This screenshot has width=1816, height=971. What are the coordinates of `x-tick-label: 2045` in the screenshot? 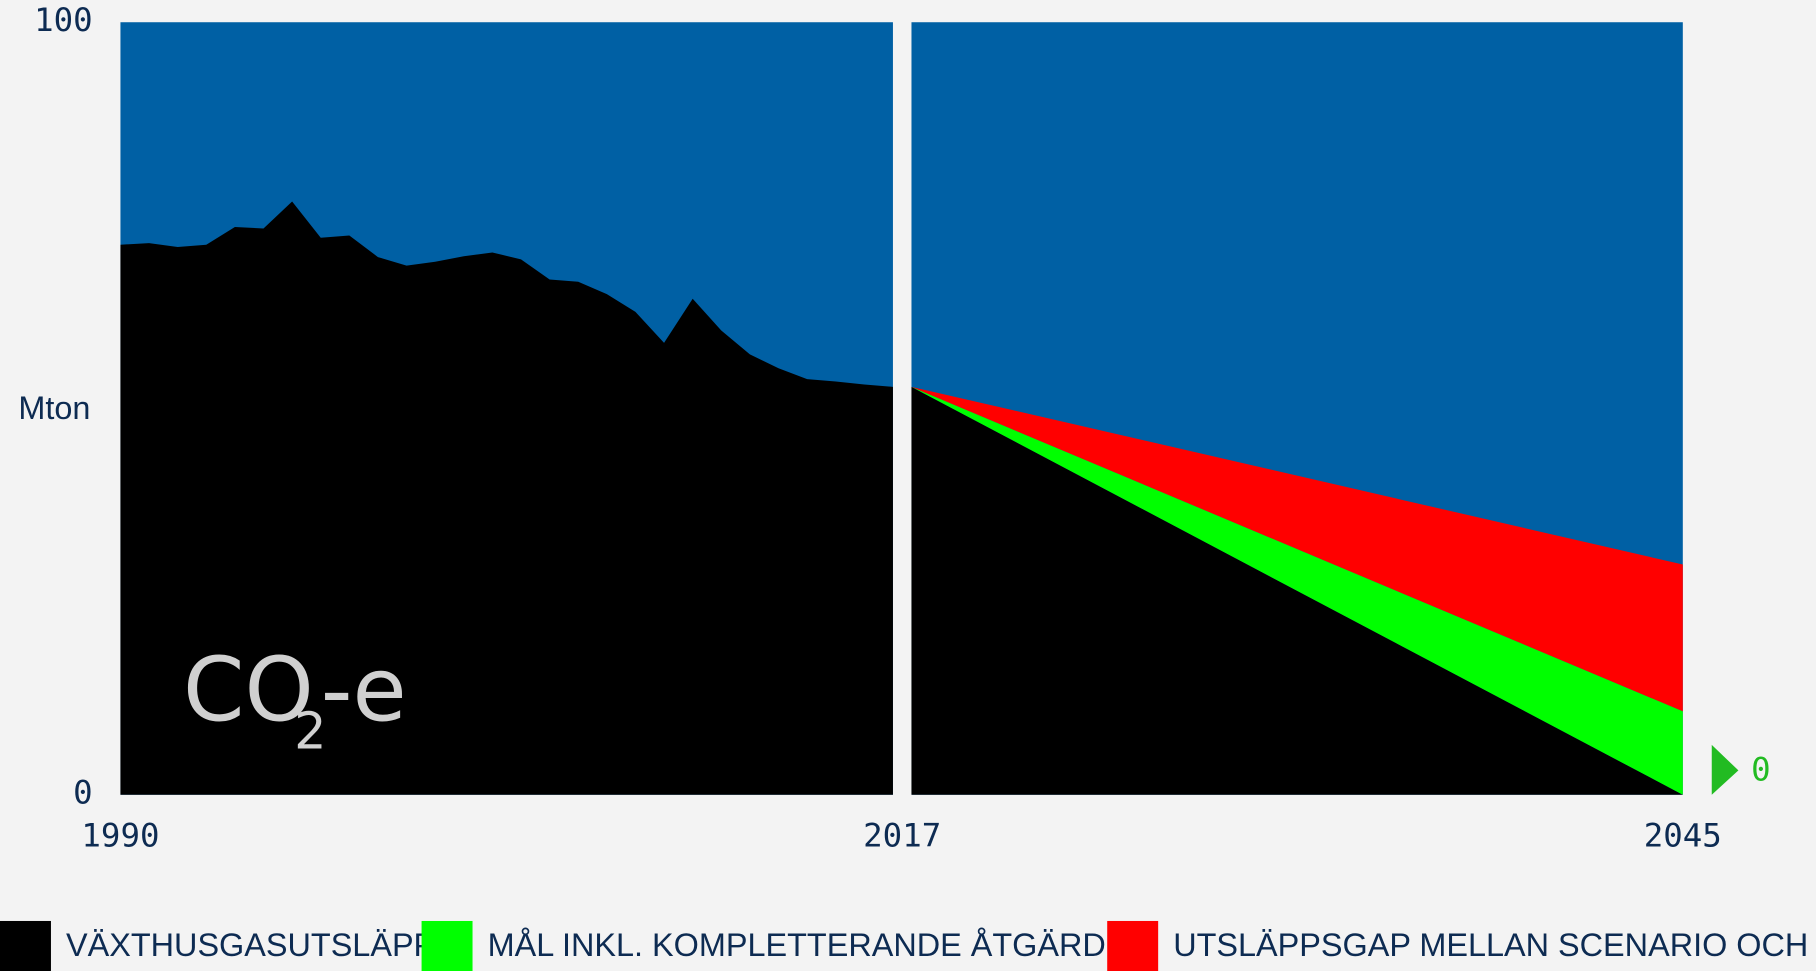 It's located at (1683, 836).